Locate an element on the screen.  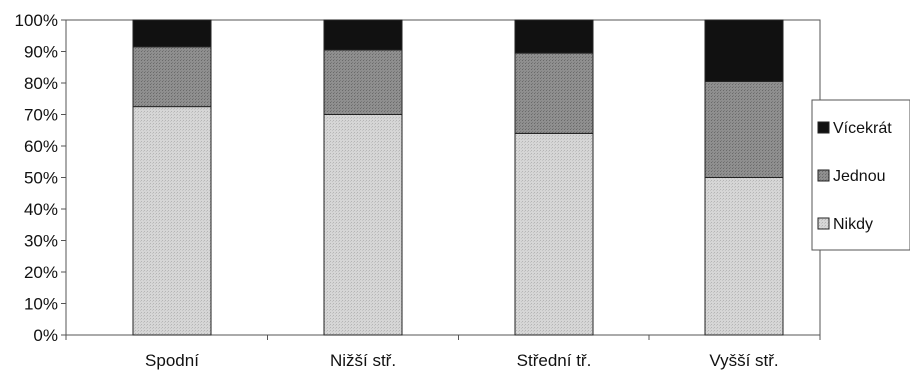
legend: Vícekrát Jednou Nikdy is located at coordinates (860, 175).